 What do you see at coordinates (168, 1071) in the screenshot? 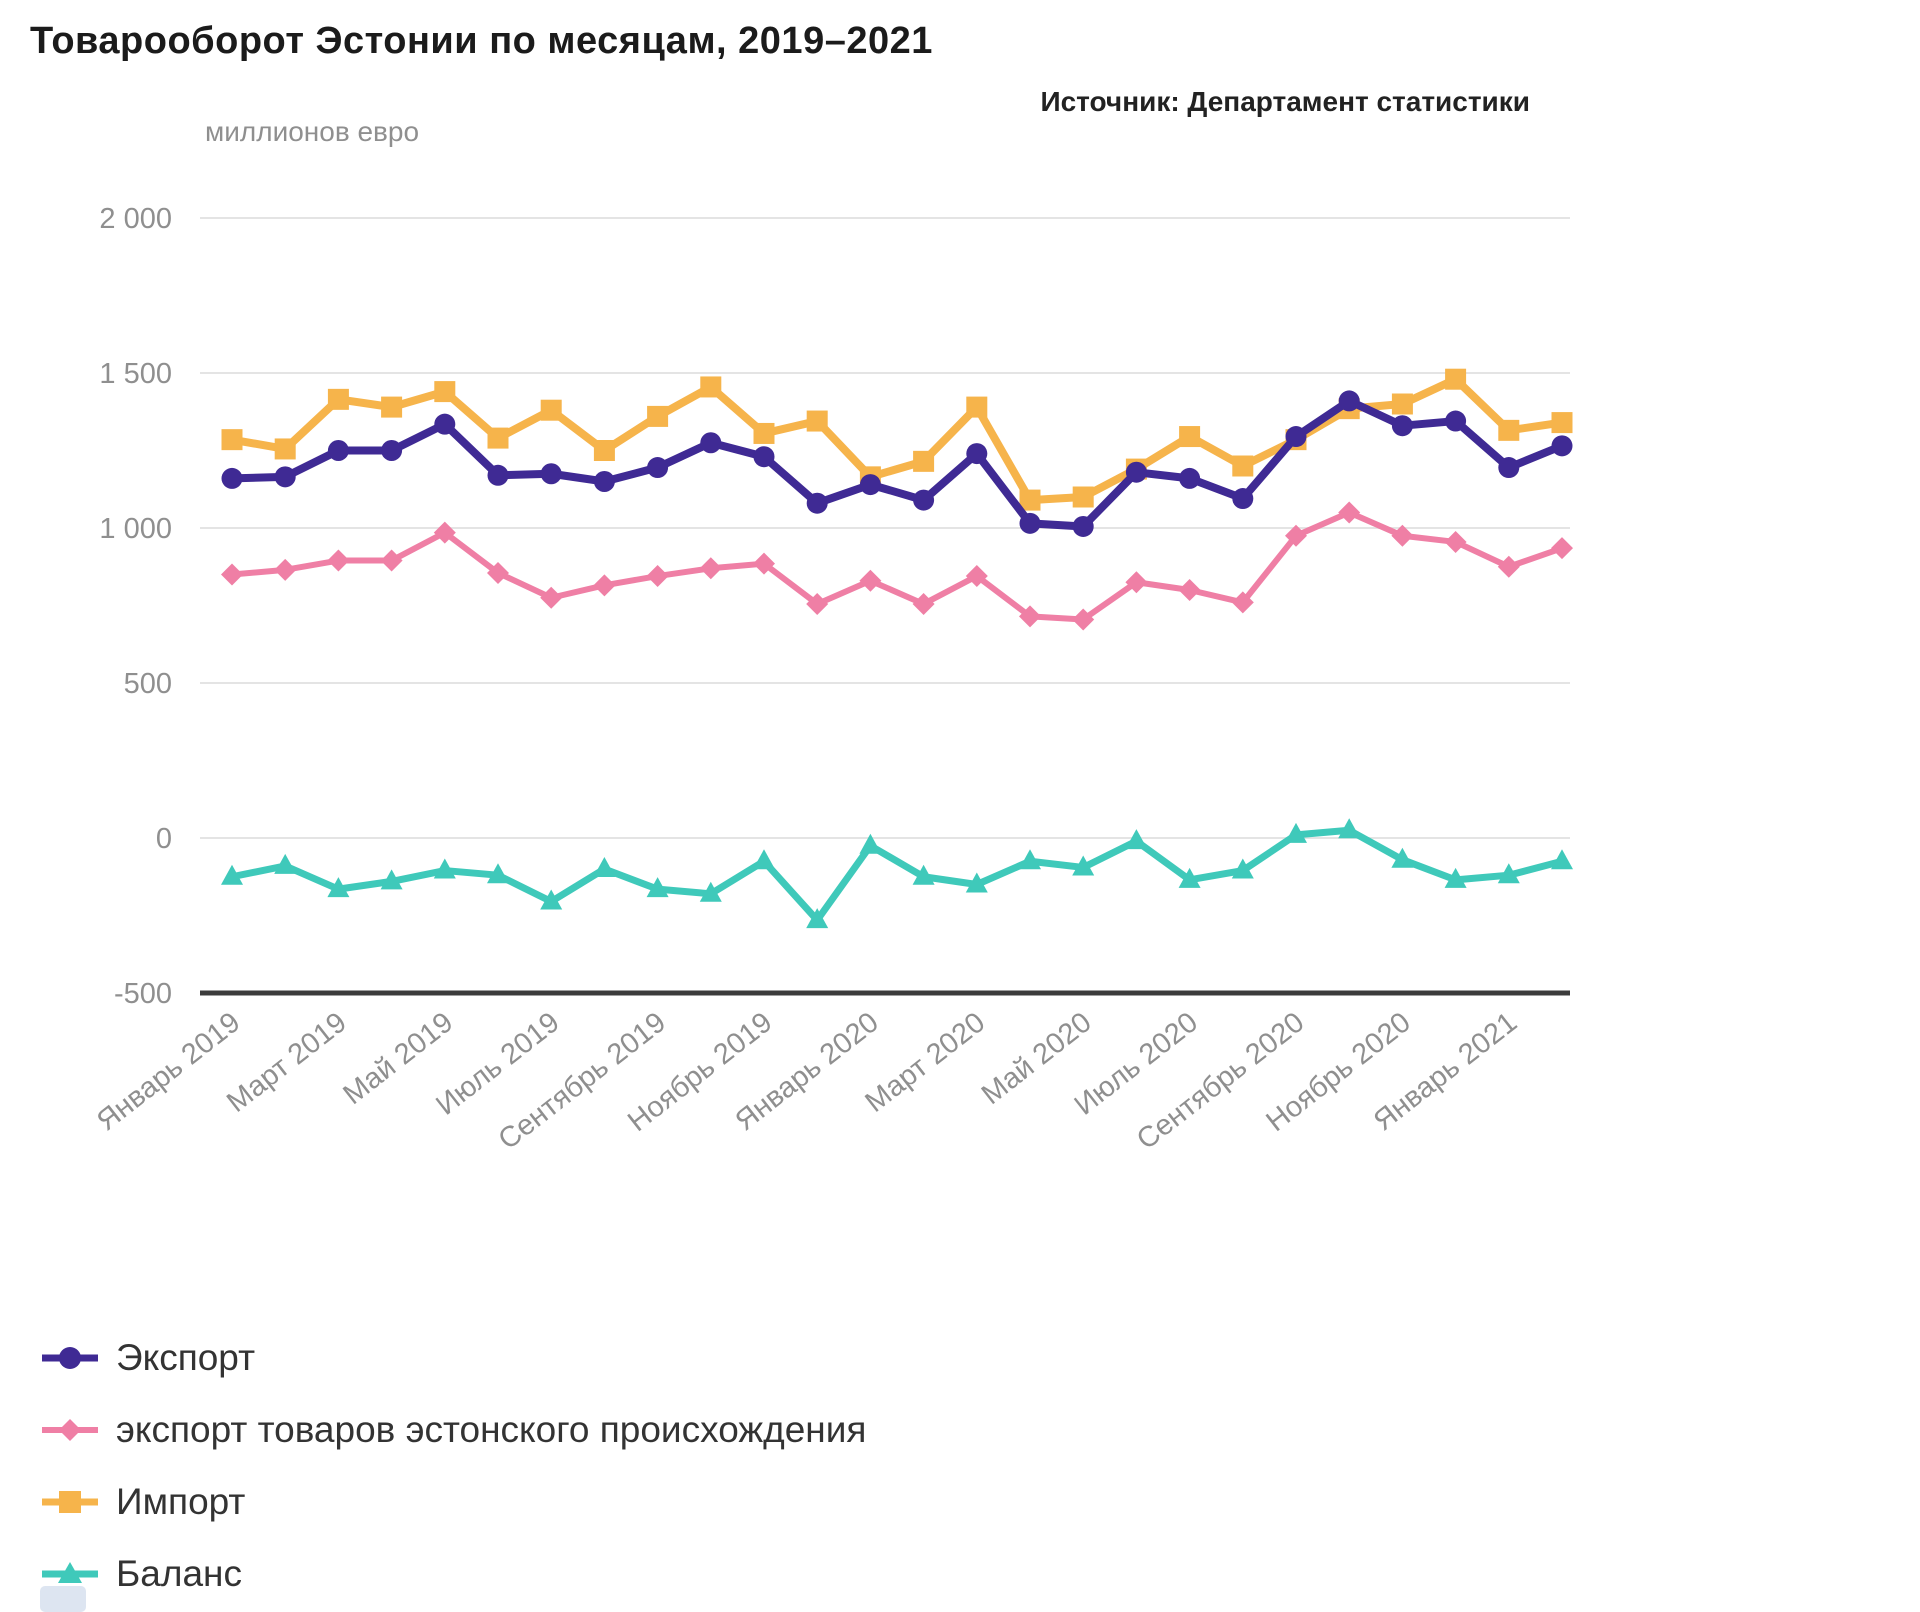
I see `x-tick-label: Январь 2019` at bounding box center [168, 1071].